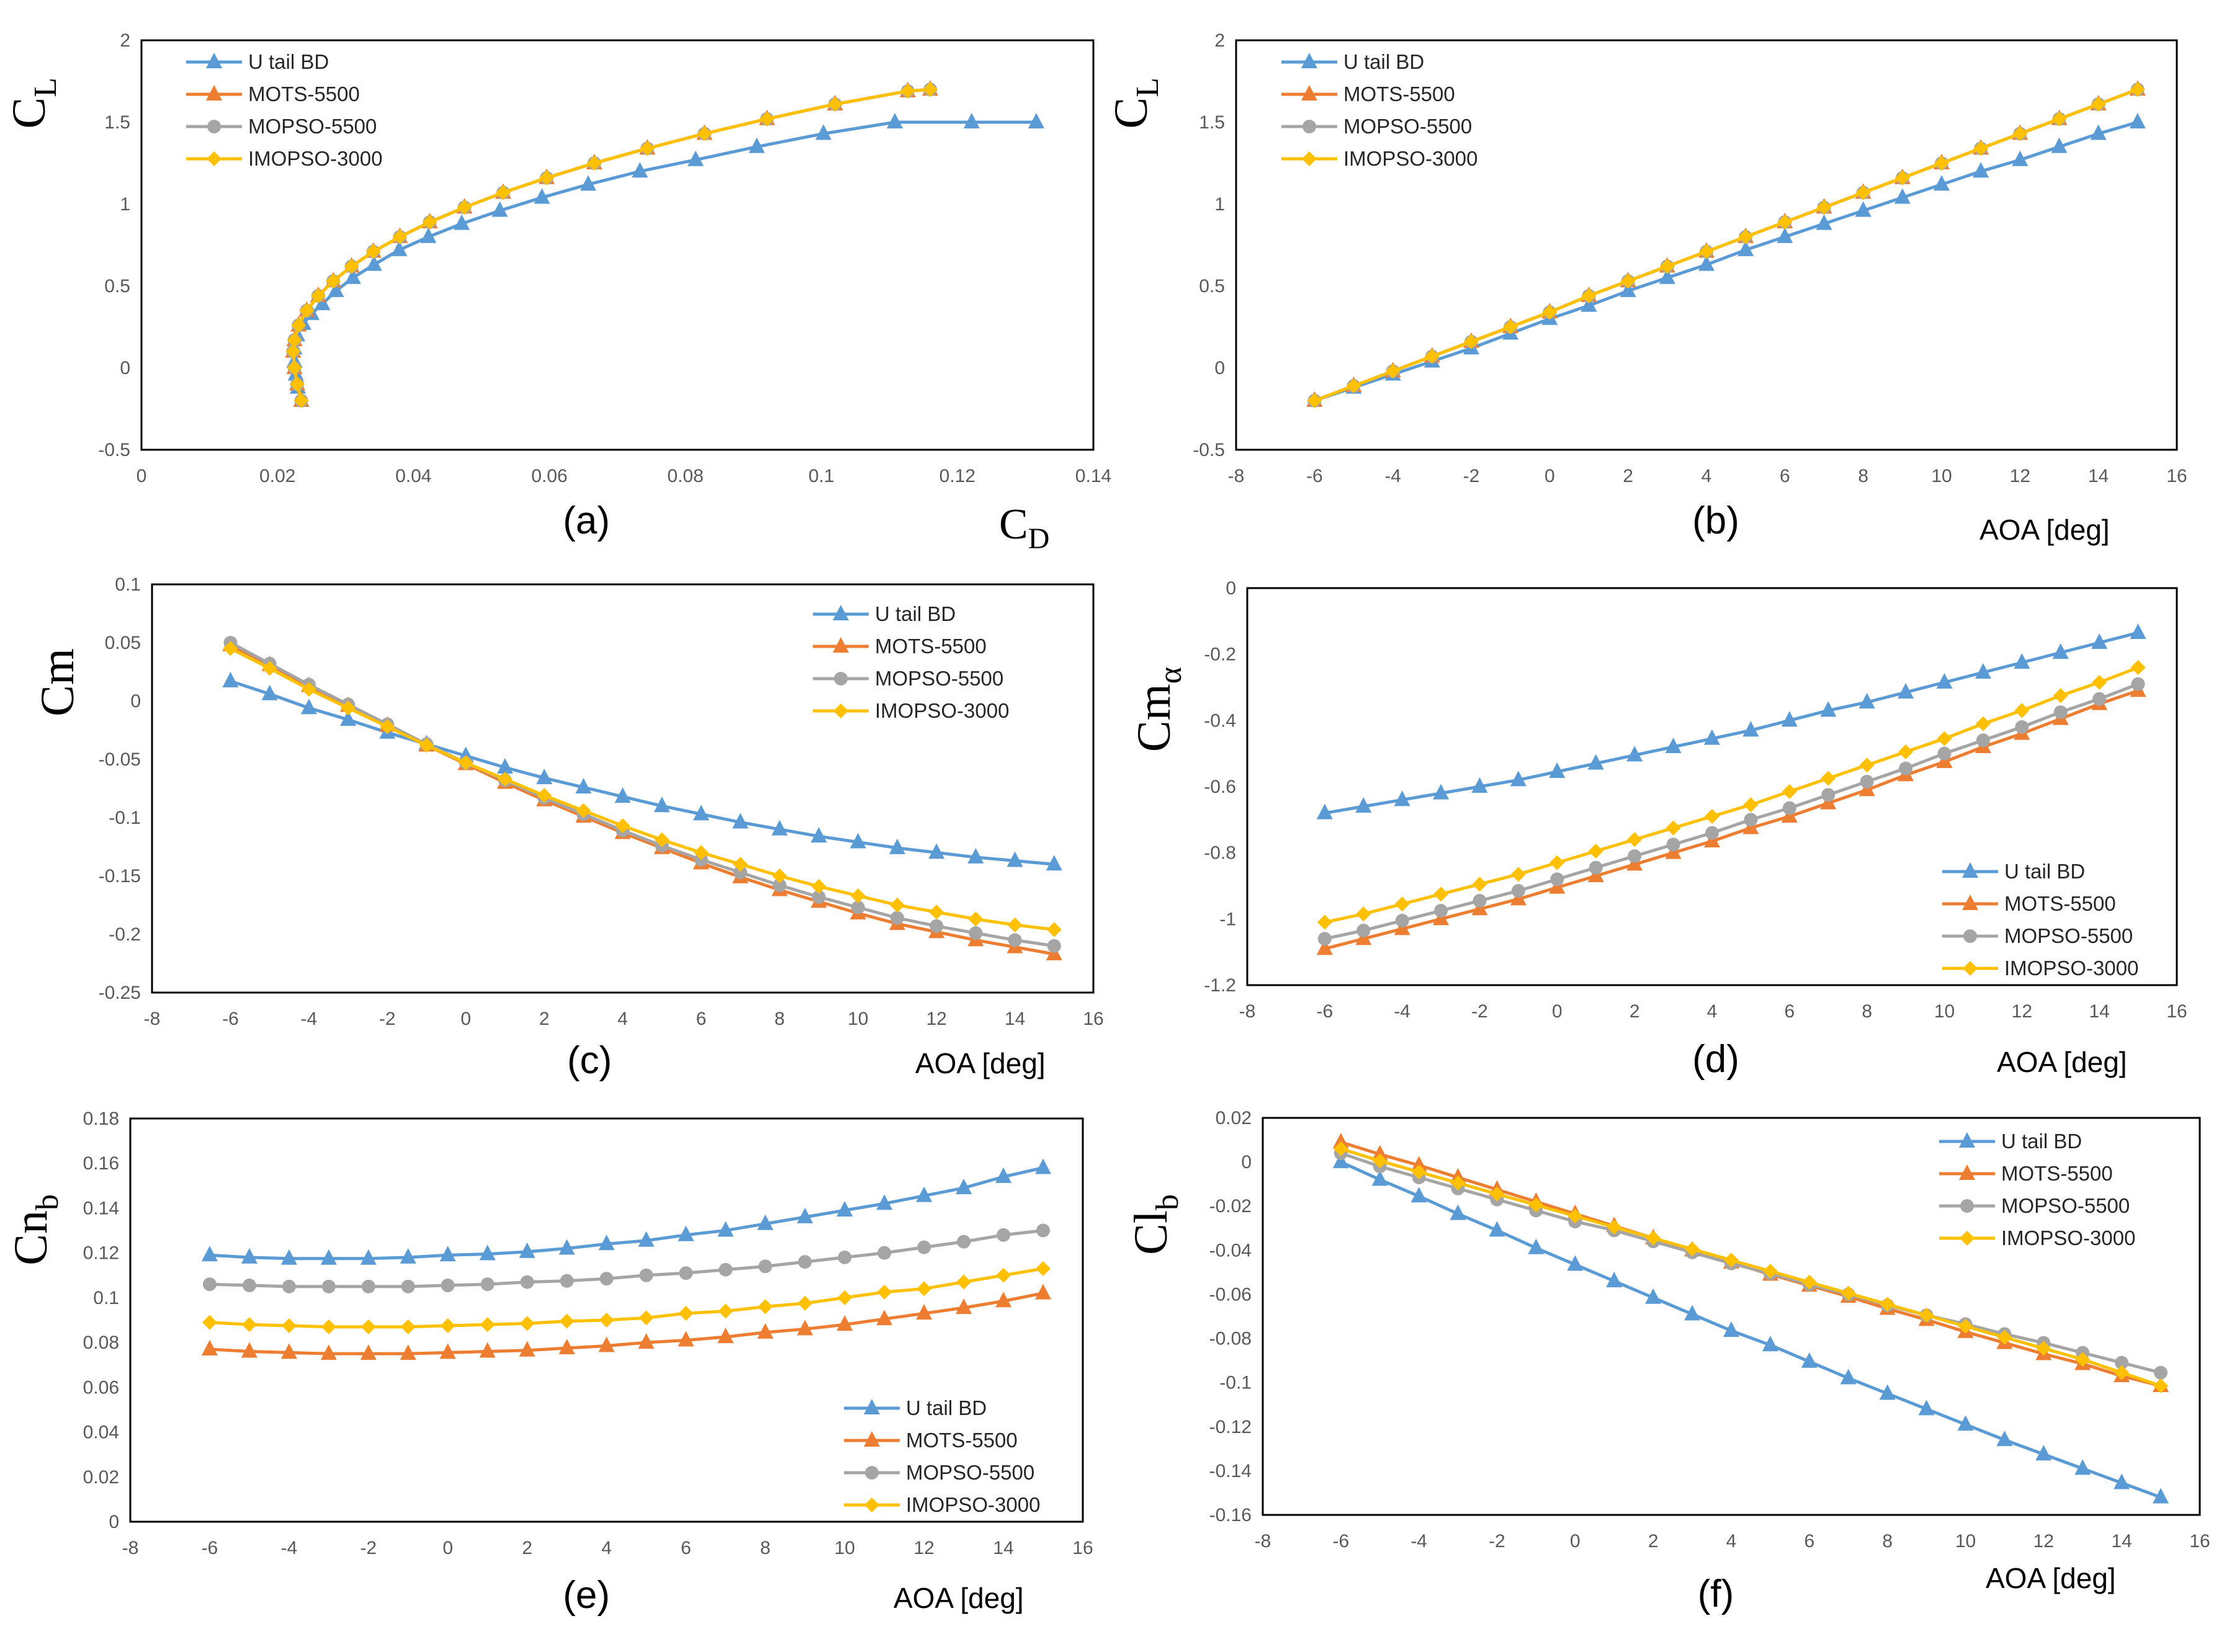 This screenshot has height=1652, width=2237. What do you see at coordinates (1393, 476) in the screenshot?
I see `x-tick-label: -4` at bounding box center [1393, 476].